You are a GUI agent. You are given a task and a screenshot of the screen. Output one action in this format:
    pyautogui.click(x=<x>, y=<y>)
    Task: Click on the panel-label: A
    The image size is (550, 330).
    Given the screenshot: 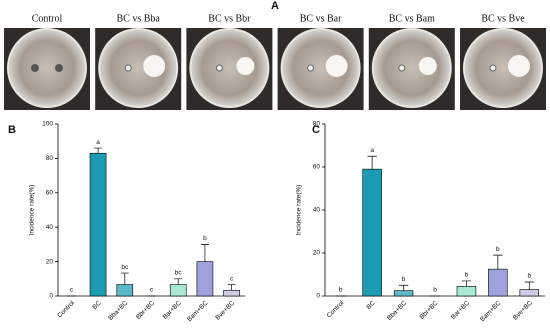 What is the action you would take?
    pyautogui.click(x=275, y=6)
    